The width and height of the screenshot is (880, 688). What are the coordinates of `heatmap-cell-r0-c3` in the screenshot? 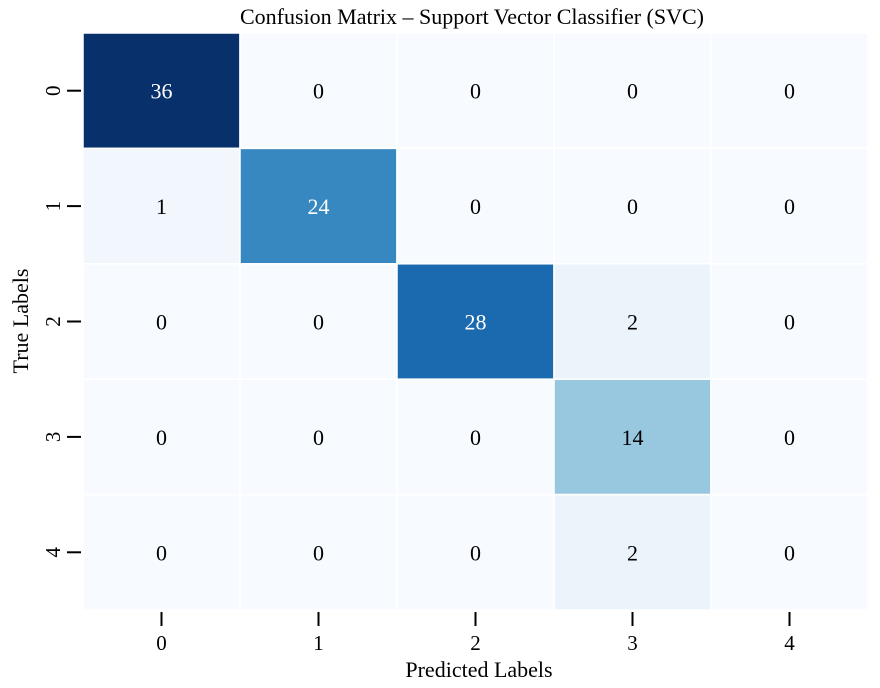 It's located at (632, 91).